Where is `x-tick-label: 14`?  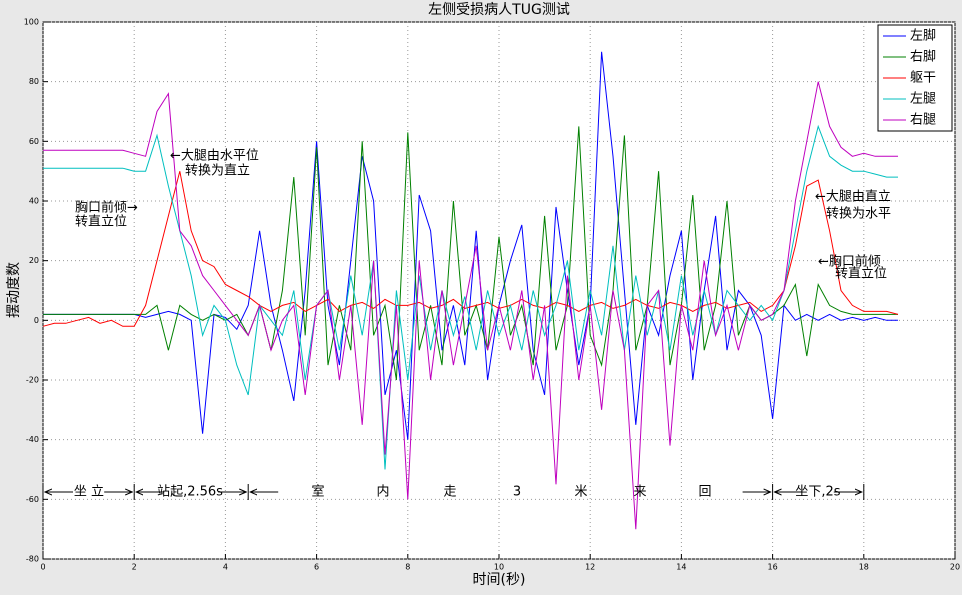 x-tick-label: 14 is located at coordinates (681, 567).